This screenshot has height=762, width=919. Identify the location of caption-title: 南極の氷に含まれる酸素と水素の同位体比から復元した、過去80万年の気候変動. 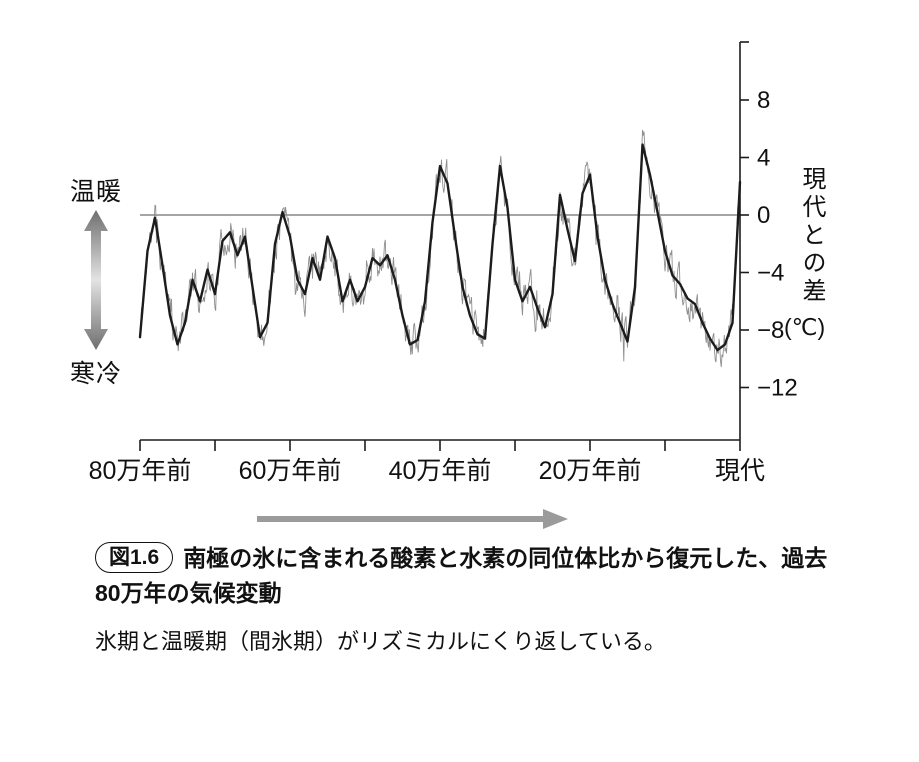
(461, 575).